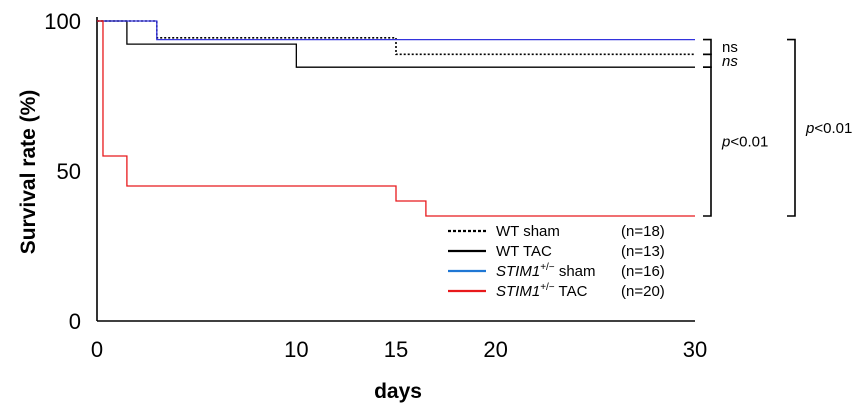  Describe the element at coordinates (69, 171) in the screenshot. I see `y-tick-label: 50` at that location.